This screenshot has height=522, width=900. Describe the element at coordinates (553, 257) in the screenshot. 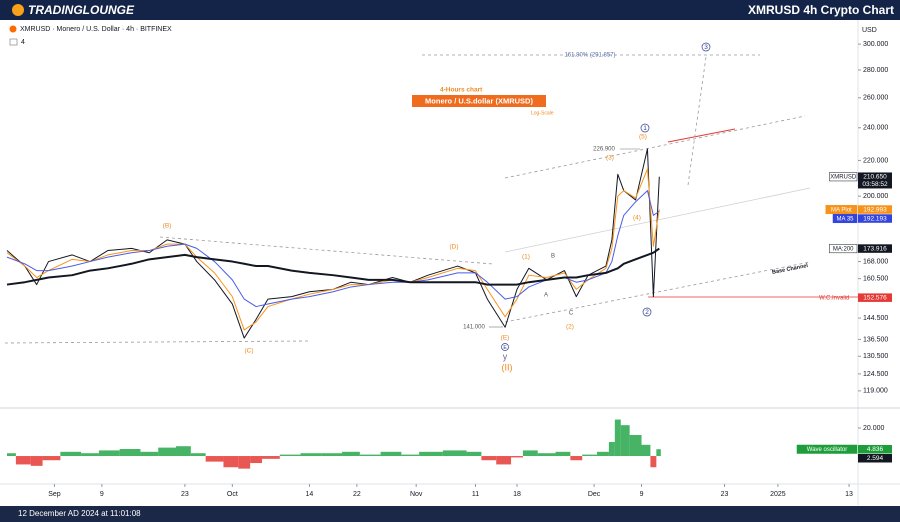

I see `wave-label: B` at that location.